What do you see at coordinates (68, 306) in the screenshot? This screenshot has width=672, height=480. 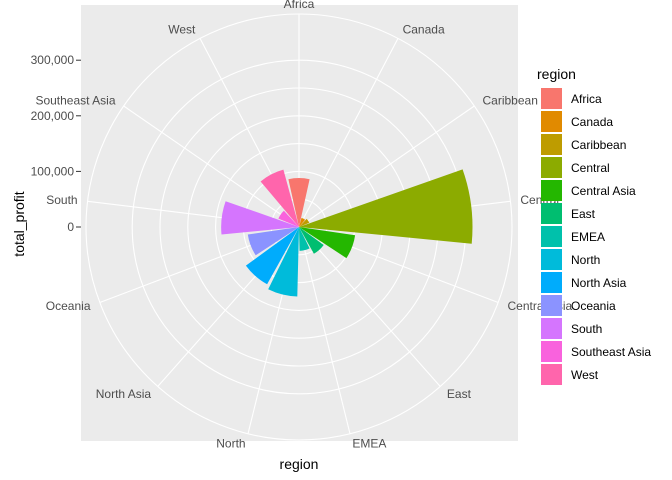 I see `category-label: Oceania` at bounding box center [68, 306].